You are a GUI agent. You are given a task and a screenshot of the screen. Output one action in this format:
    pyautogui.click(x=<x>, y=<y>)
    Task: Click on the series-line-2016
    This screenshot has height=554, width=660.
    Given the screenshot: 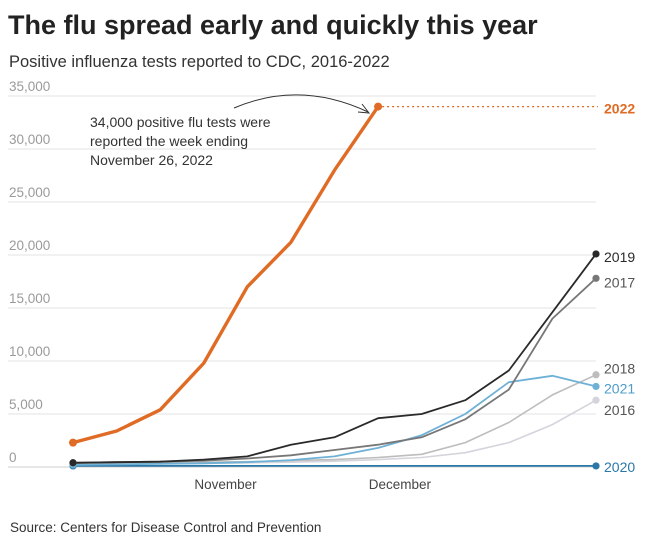 What is the action you would take?
    pyautogui.click(x=334, y=432)
    